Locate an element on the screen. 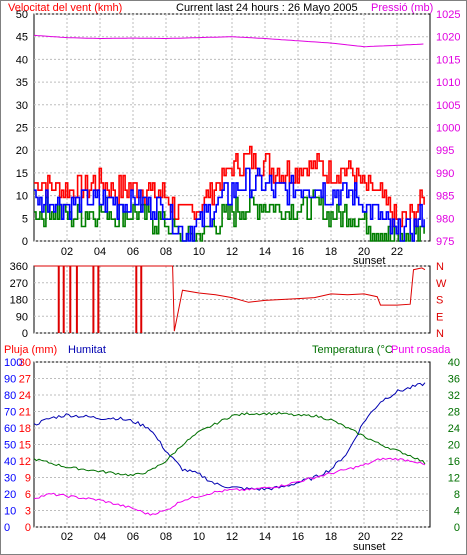  direction-tick-label: 270 is located at coordinates (19, 284).